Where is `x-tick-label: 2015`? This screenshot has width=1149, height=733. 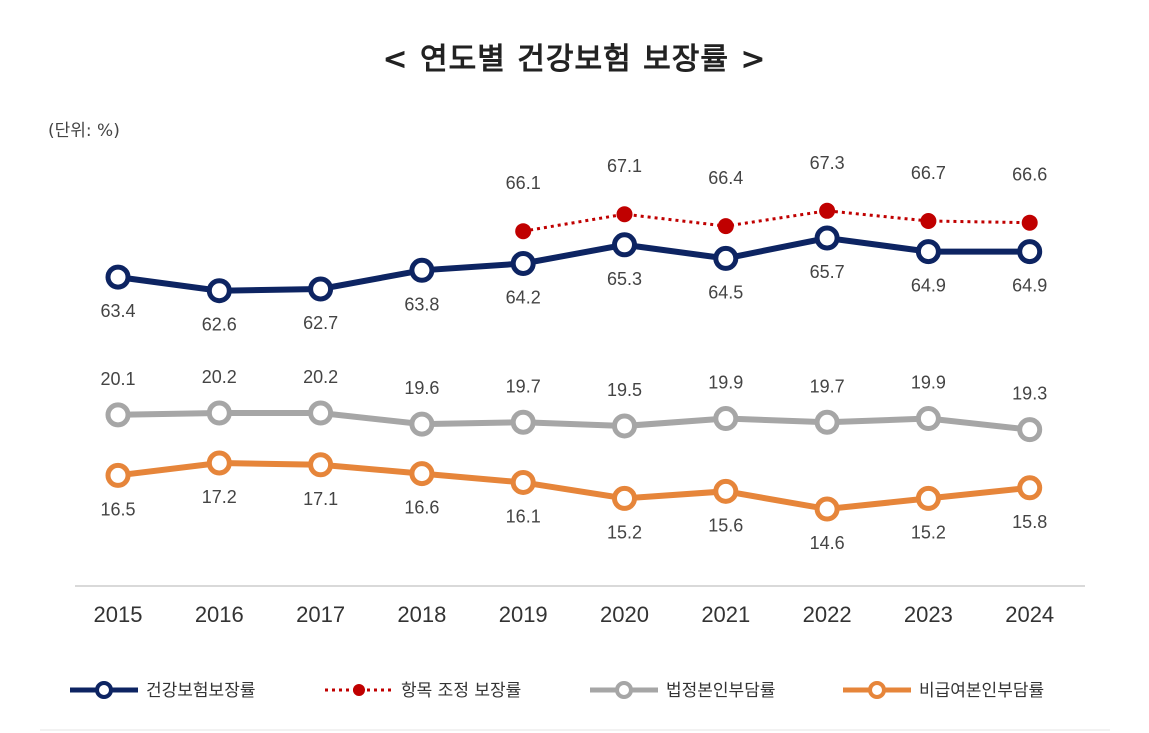 x-tick-label: 2015 is located at coordinates (118, 614).